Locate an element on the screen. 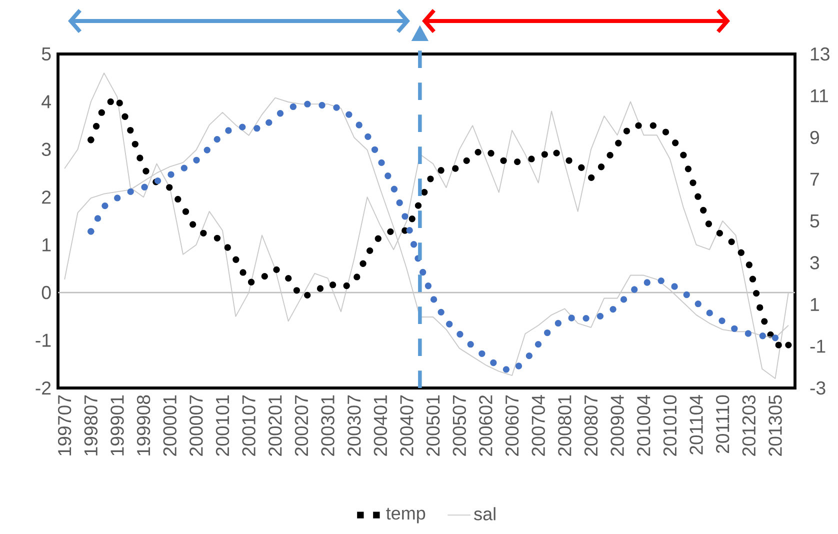 This screenshot has width=838, height=534. x-tick-label: 201010 is located at coordinates (670, 425).